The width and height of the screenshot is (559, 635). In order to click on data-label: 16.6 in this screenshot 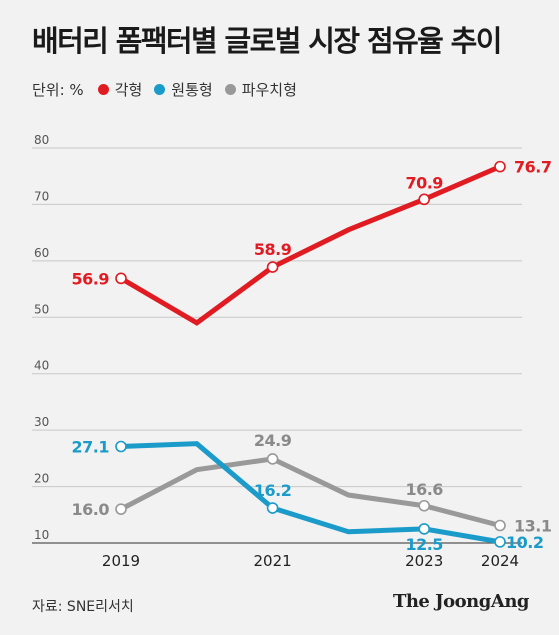, I will do `click(424, 489)`.